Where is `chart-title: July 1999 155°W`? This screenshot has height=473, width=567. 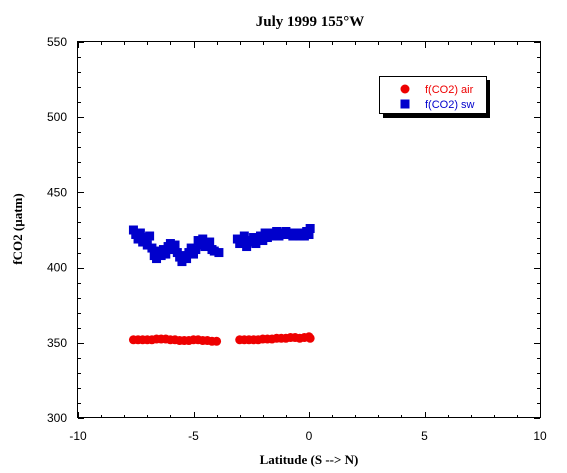 chart-title: July 1999 155°W is located at coordinates (310, 22).